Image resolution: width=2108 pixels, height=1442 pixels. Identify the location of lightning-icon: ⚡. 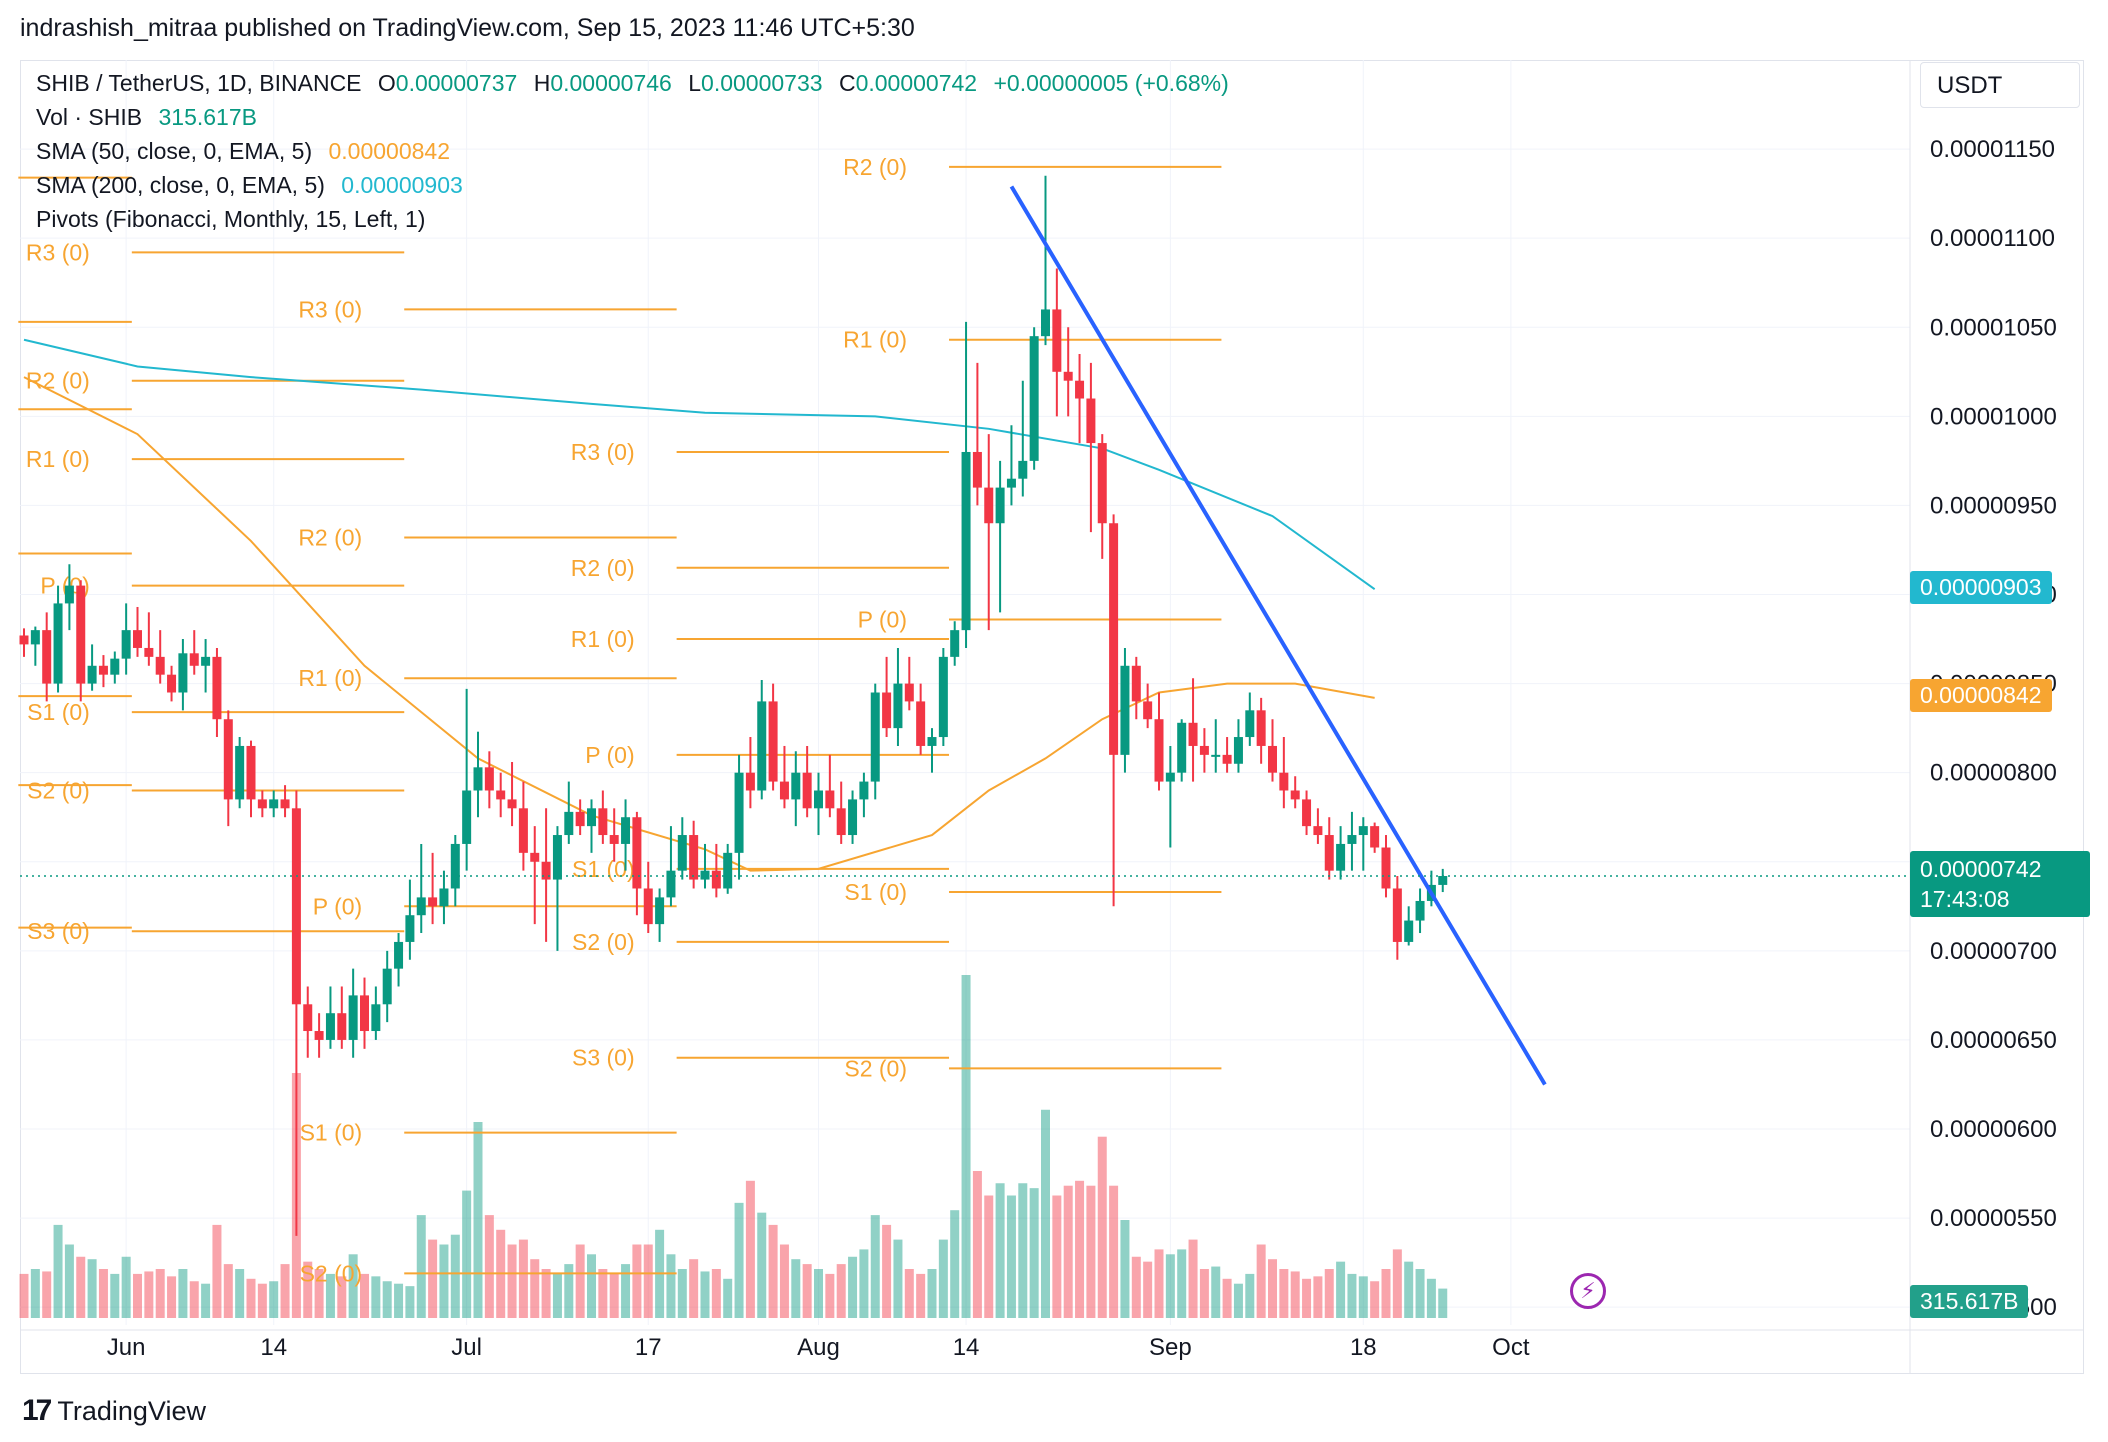
(1588, 1291).